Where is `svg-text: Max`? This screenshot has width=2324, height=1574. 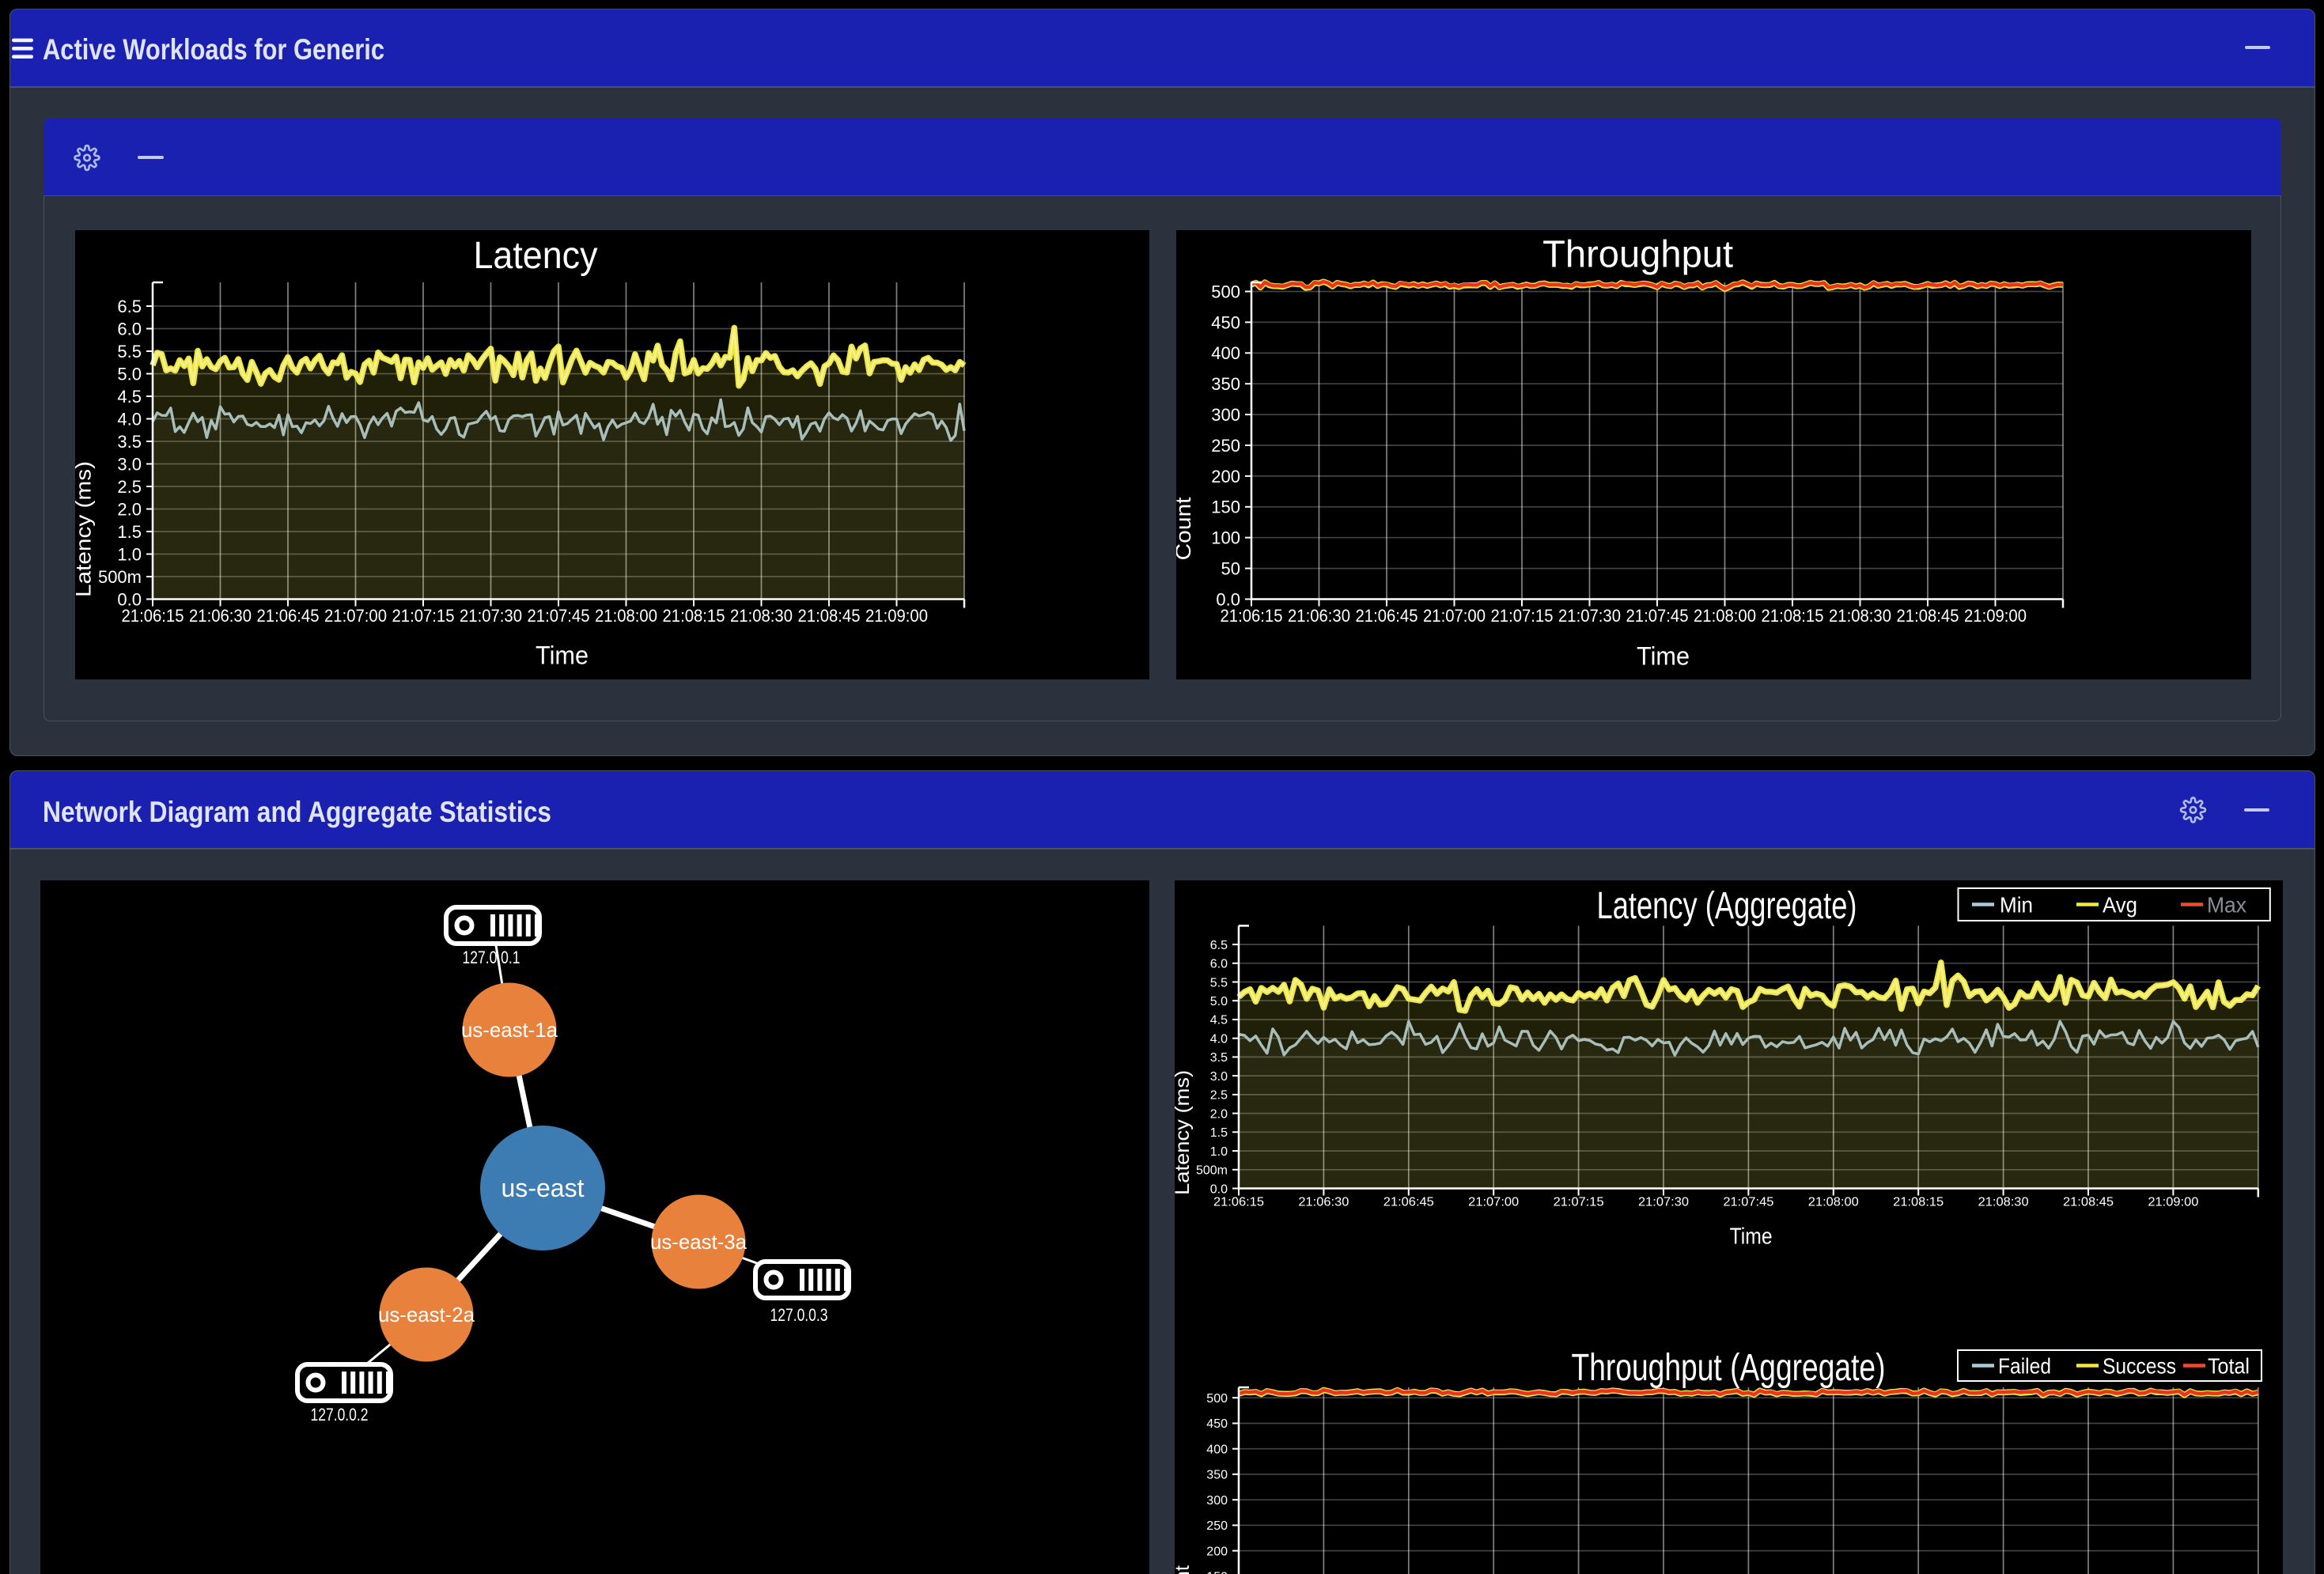 svg-text: Max is located at coordinates (2226, 905).